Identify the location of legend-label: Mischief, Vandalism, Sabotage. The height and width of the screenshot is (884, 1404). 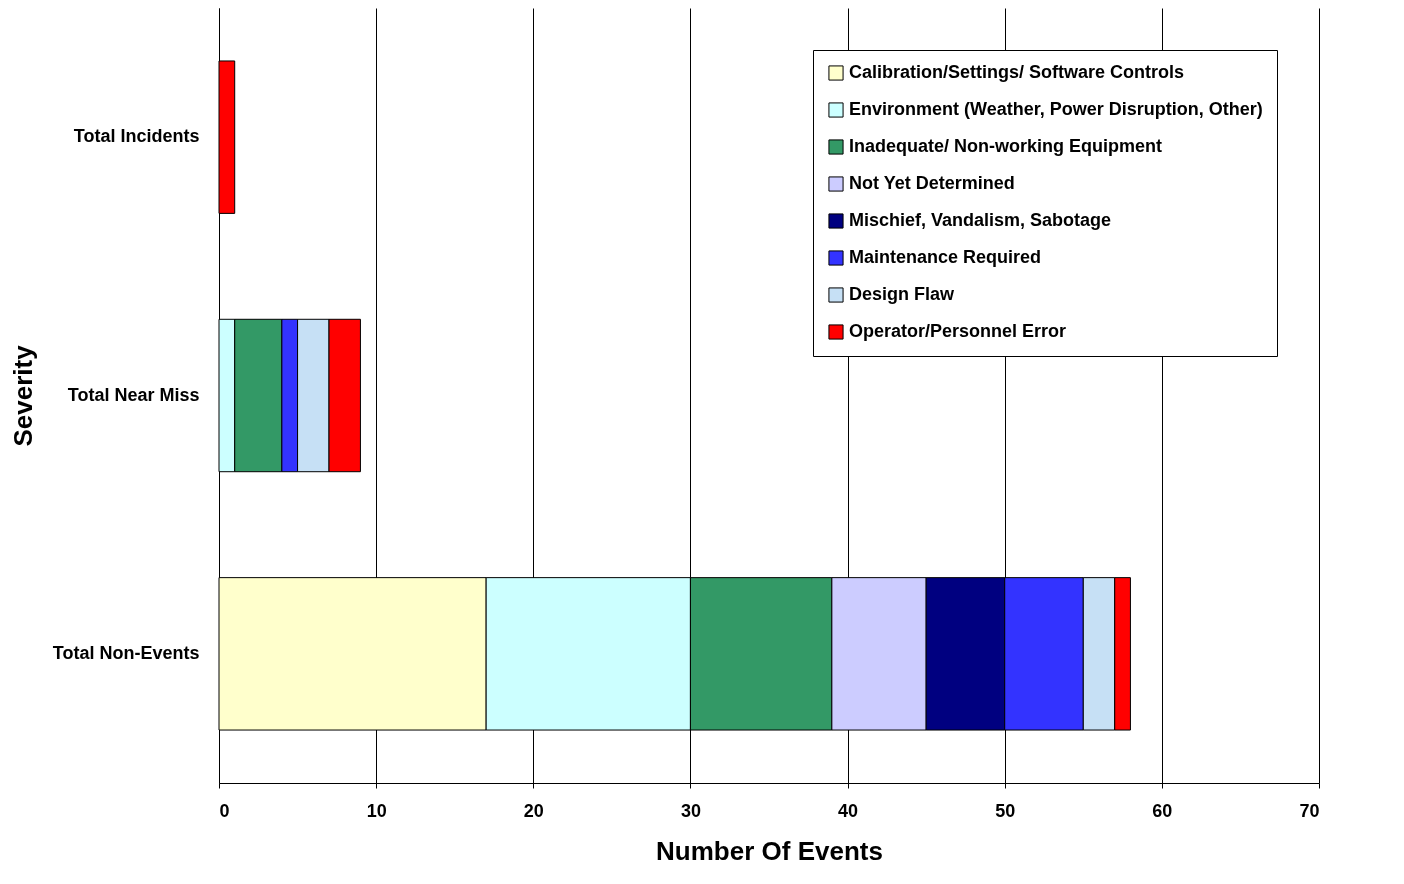
(980, 220).